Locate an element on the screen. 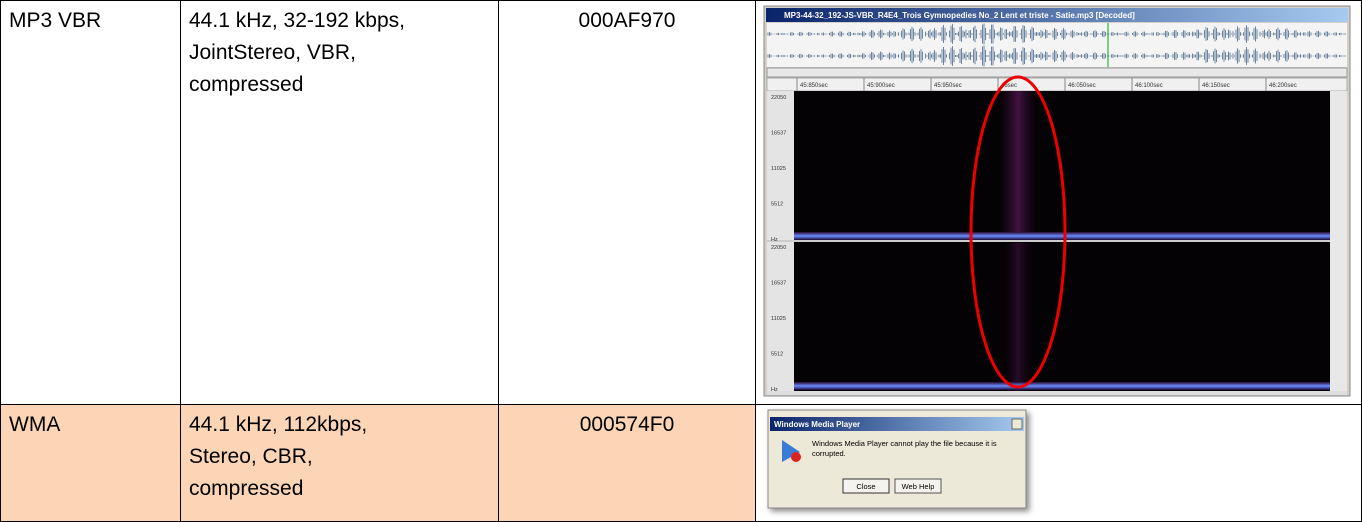  dialog-title: Windows Media Player is located at coordinates (817, 424).